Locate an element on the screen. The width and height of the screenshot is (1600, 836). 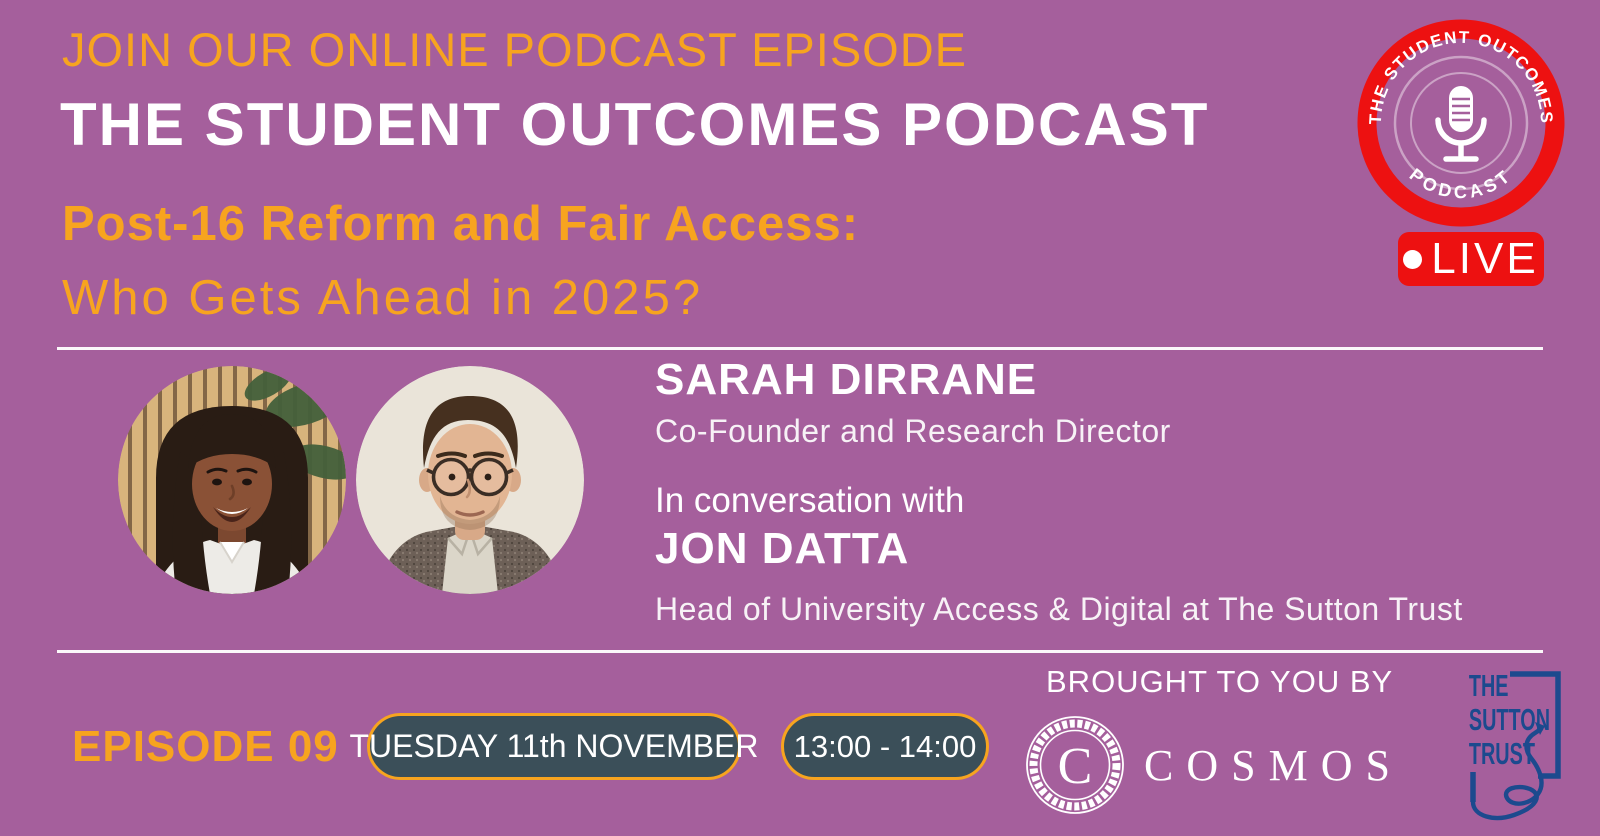
brought-to-you-by-label: BROUGHT TO YOU BY is located at coordinates (1220, 681).